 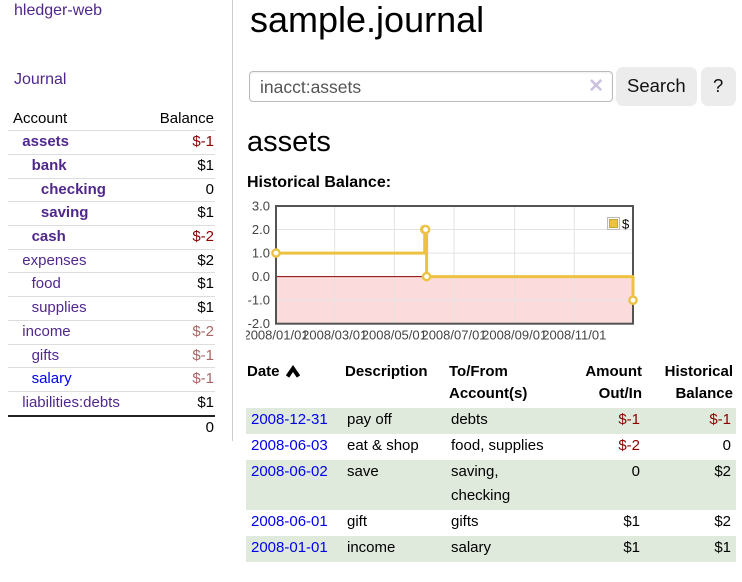 What do you see at coordinates (51, 379) in the screenshot?
I see `account-link-salary: salary` at bounding box center [51, 379].